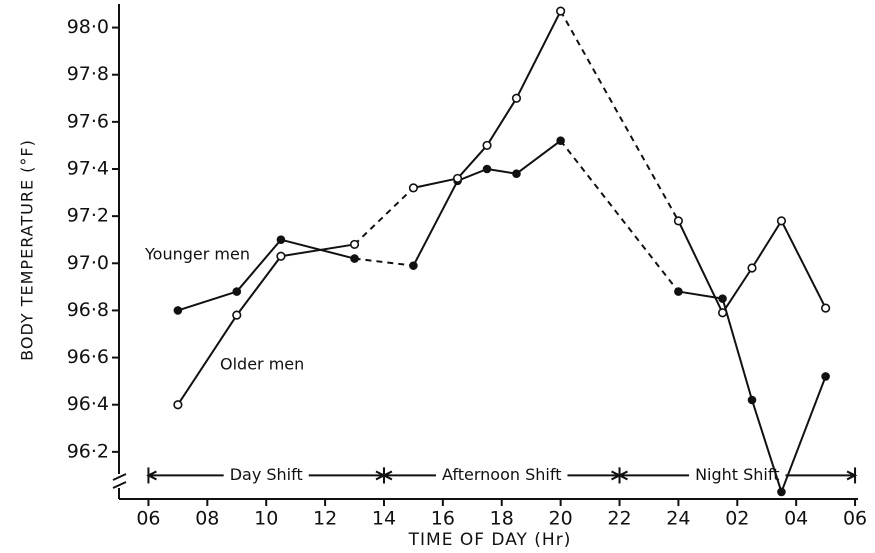  What do you see at coordinates (88, 357) in the screenshot?
I see `y-tick-label: 96·6` at bounding box center [88, 357].